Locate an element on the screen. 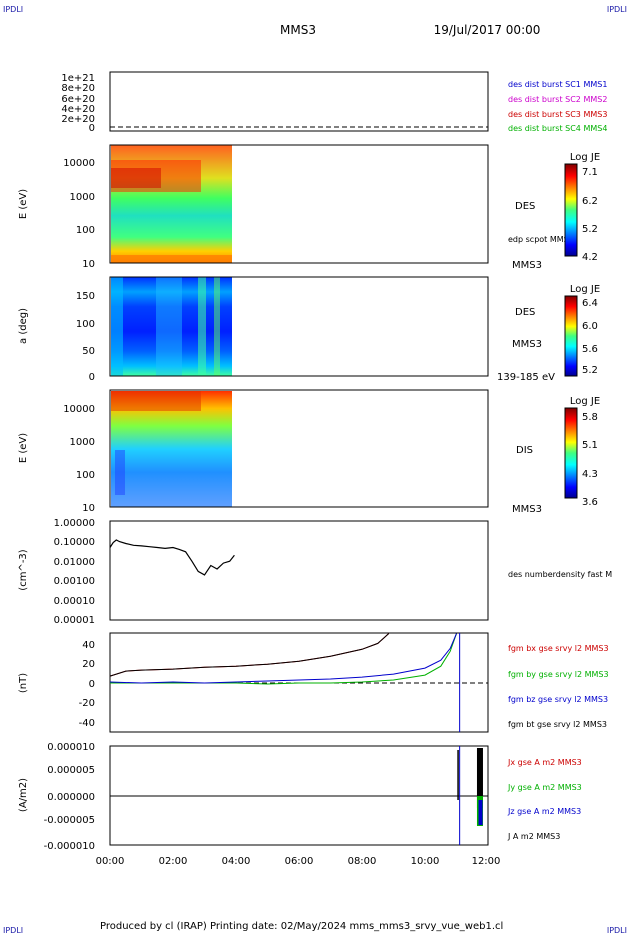 Image resolution: width=630 pixels, height=934 pixels. colorbar-tick: 6.4 is located at coordinates (590, 303).